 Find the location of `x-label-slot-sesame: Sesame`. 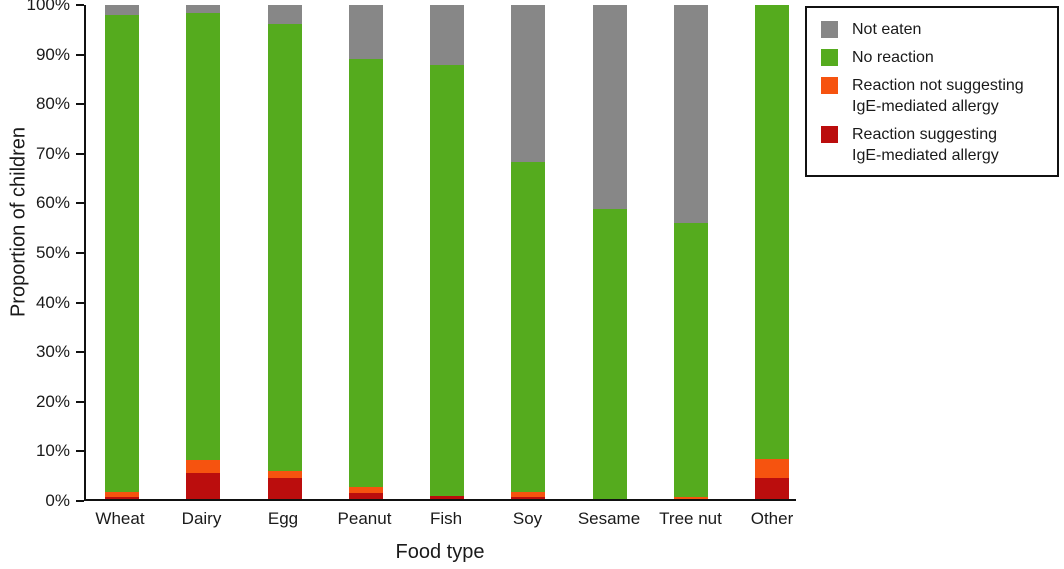

x-label-slot-sesame: Sesame is located at coordinates (609, 519).